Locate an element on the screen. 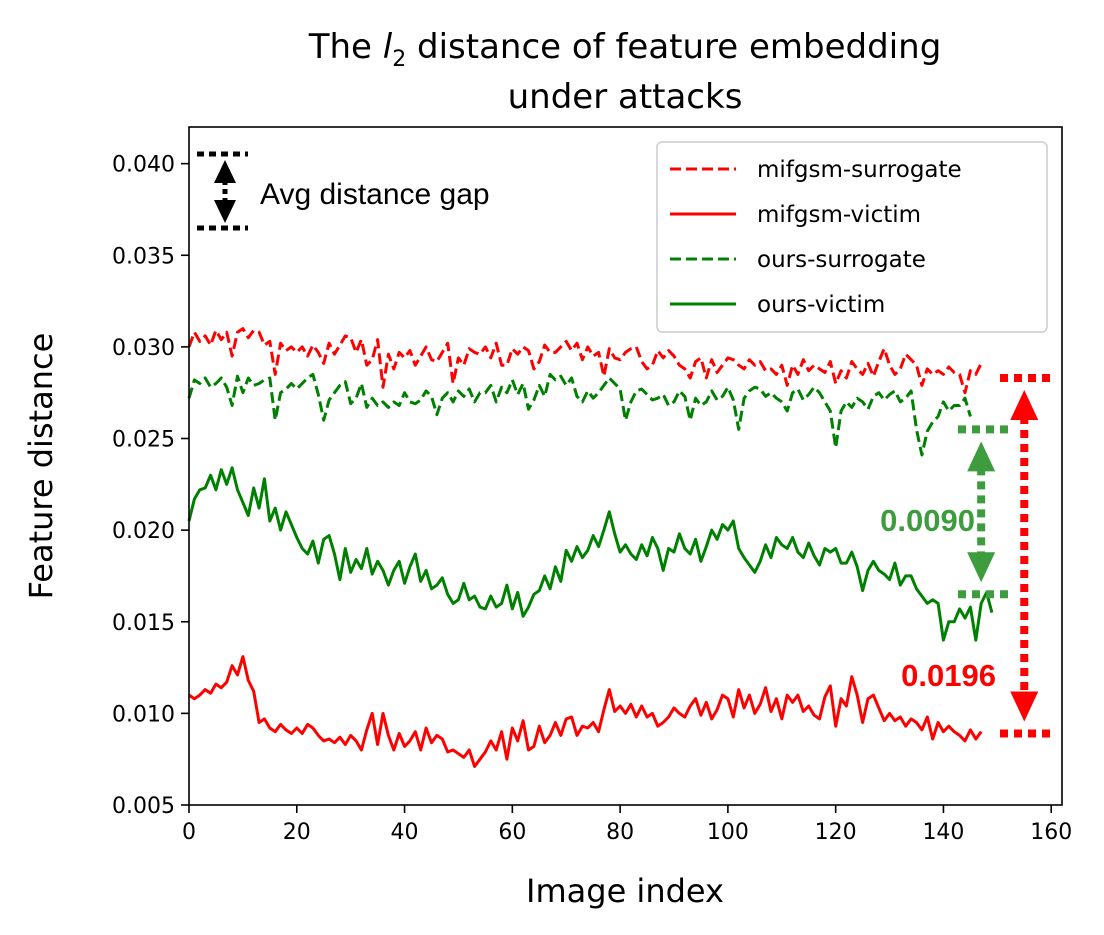  green-gap-arrow-up-icon is located at coordinates (981, 456).